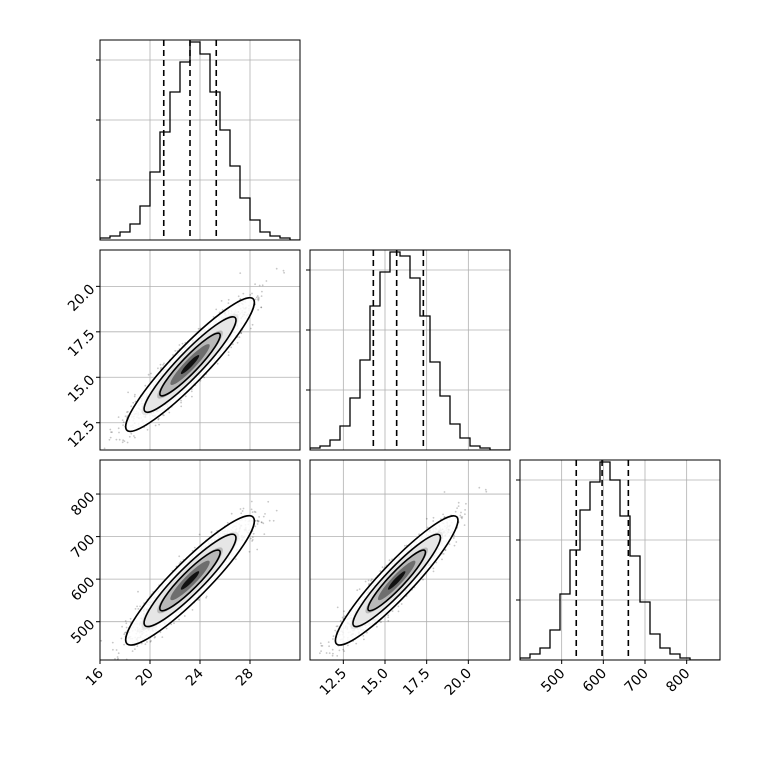 The width and height of the screenshot is (760, 760). I want to click on histogram-p2, so click(410, 350).